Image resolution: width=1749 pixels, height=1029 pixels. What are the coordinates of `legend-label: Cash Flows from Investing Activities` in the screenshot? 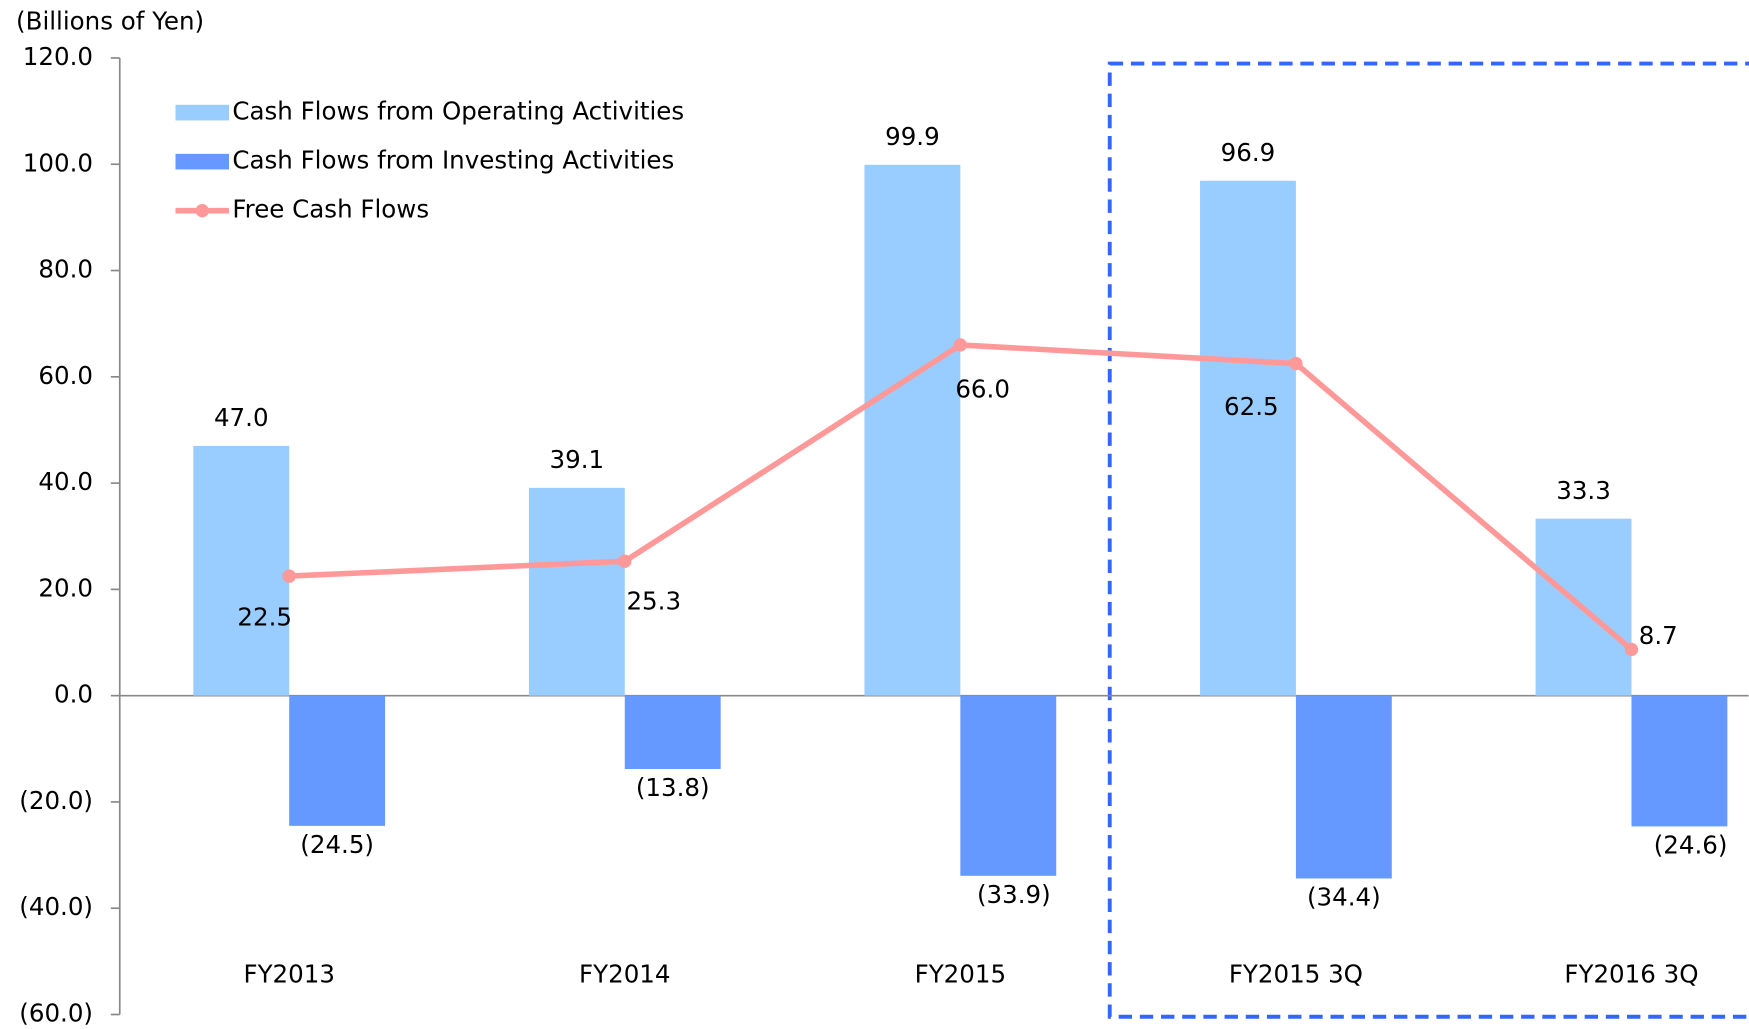 It's located at (453, 160).